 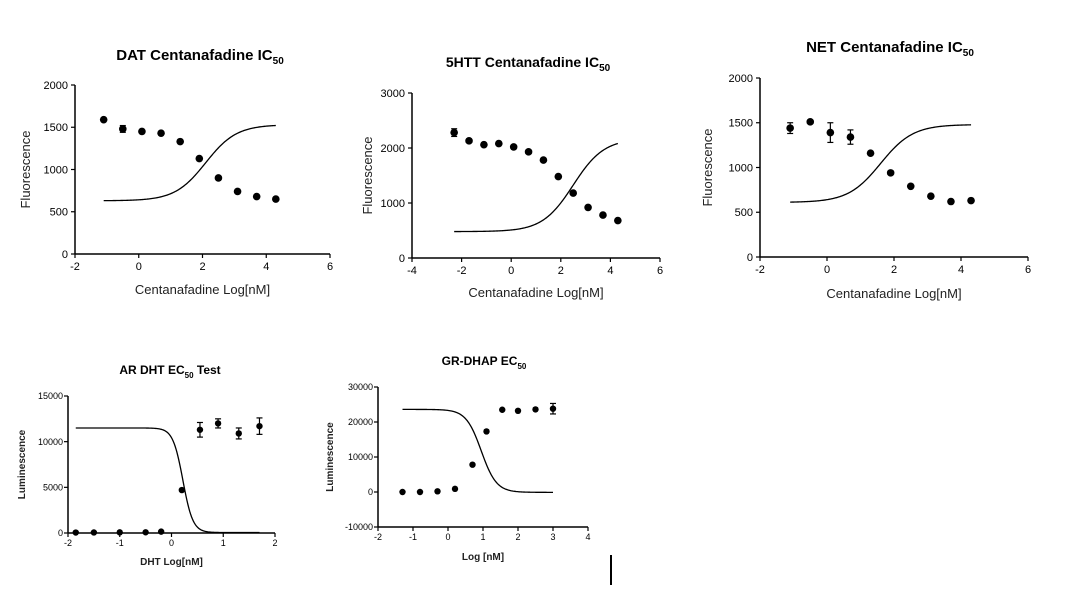 I want to click on y-tick-label: 3000, so click(x=393, y=94).